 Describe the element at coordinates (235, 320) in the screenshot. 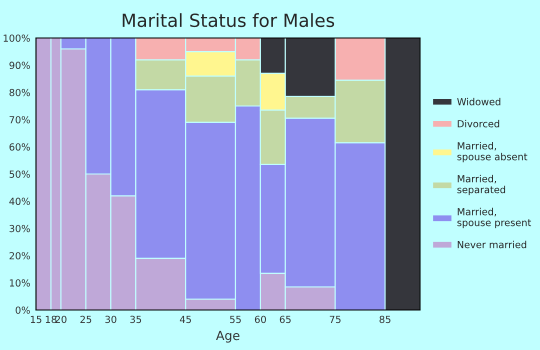

I see `x-tick-label: 55` at that location.